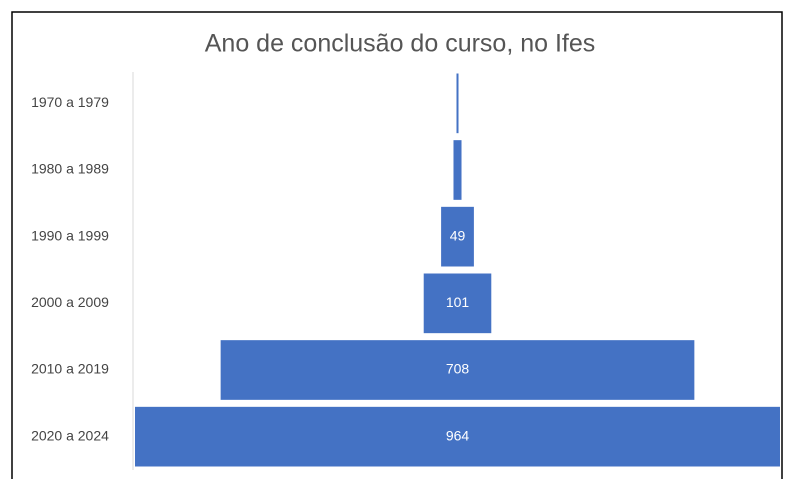 Image resolution: width=785 pixels, height=479 pixels. Describe the element at coordinates (400, 44) in the screenshot. I see `chart-title: Ano de conclusão do curso, no Ifes` at that location.